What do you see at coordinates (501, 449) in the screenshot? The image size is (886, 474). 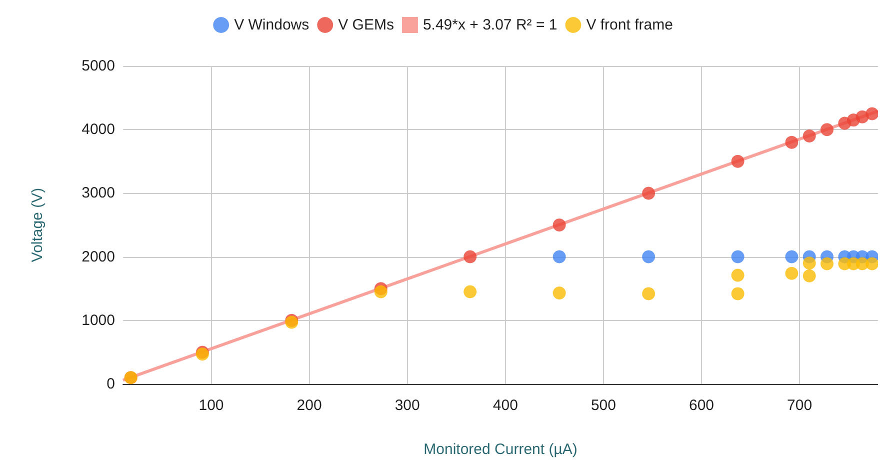 I see `x-axis-title: Monitored Current (µA)` at bounding box center [501, 449].